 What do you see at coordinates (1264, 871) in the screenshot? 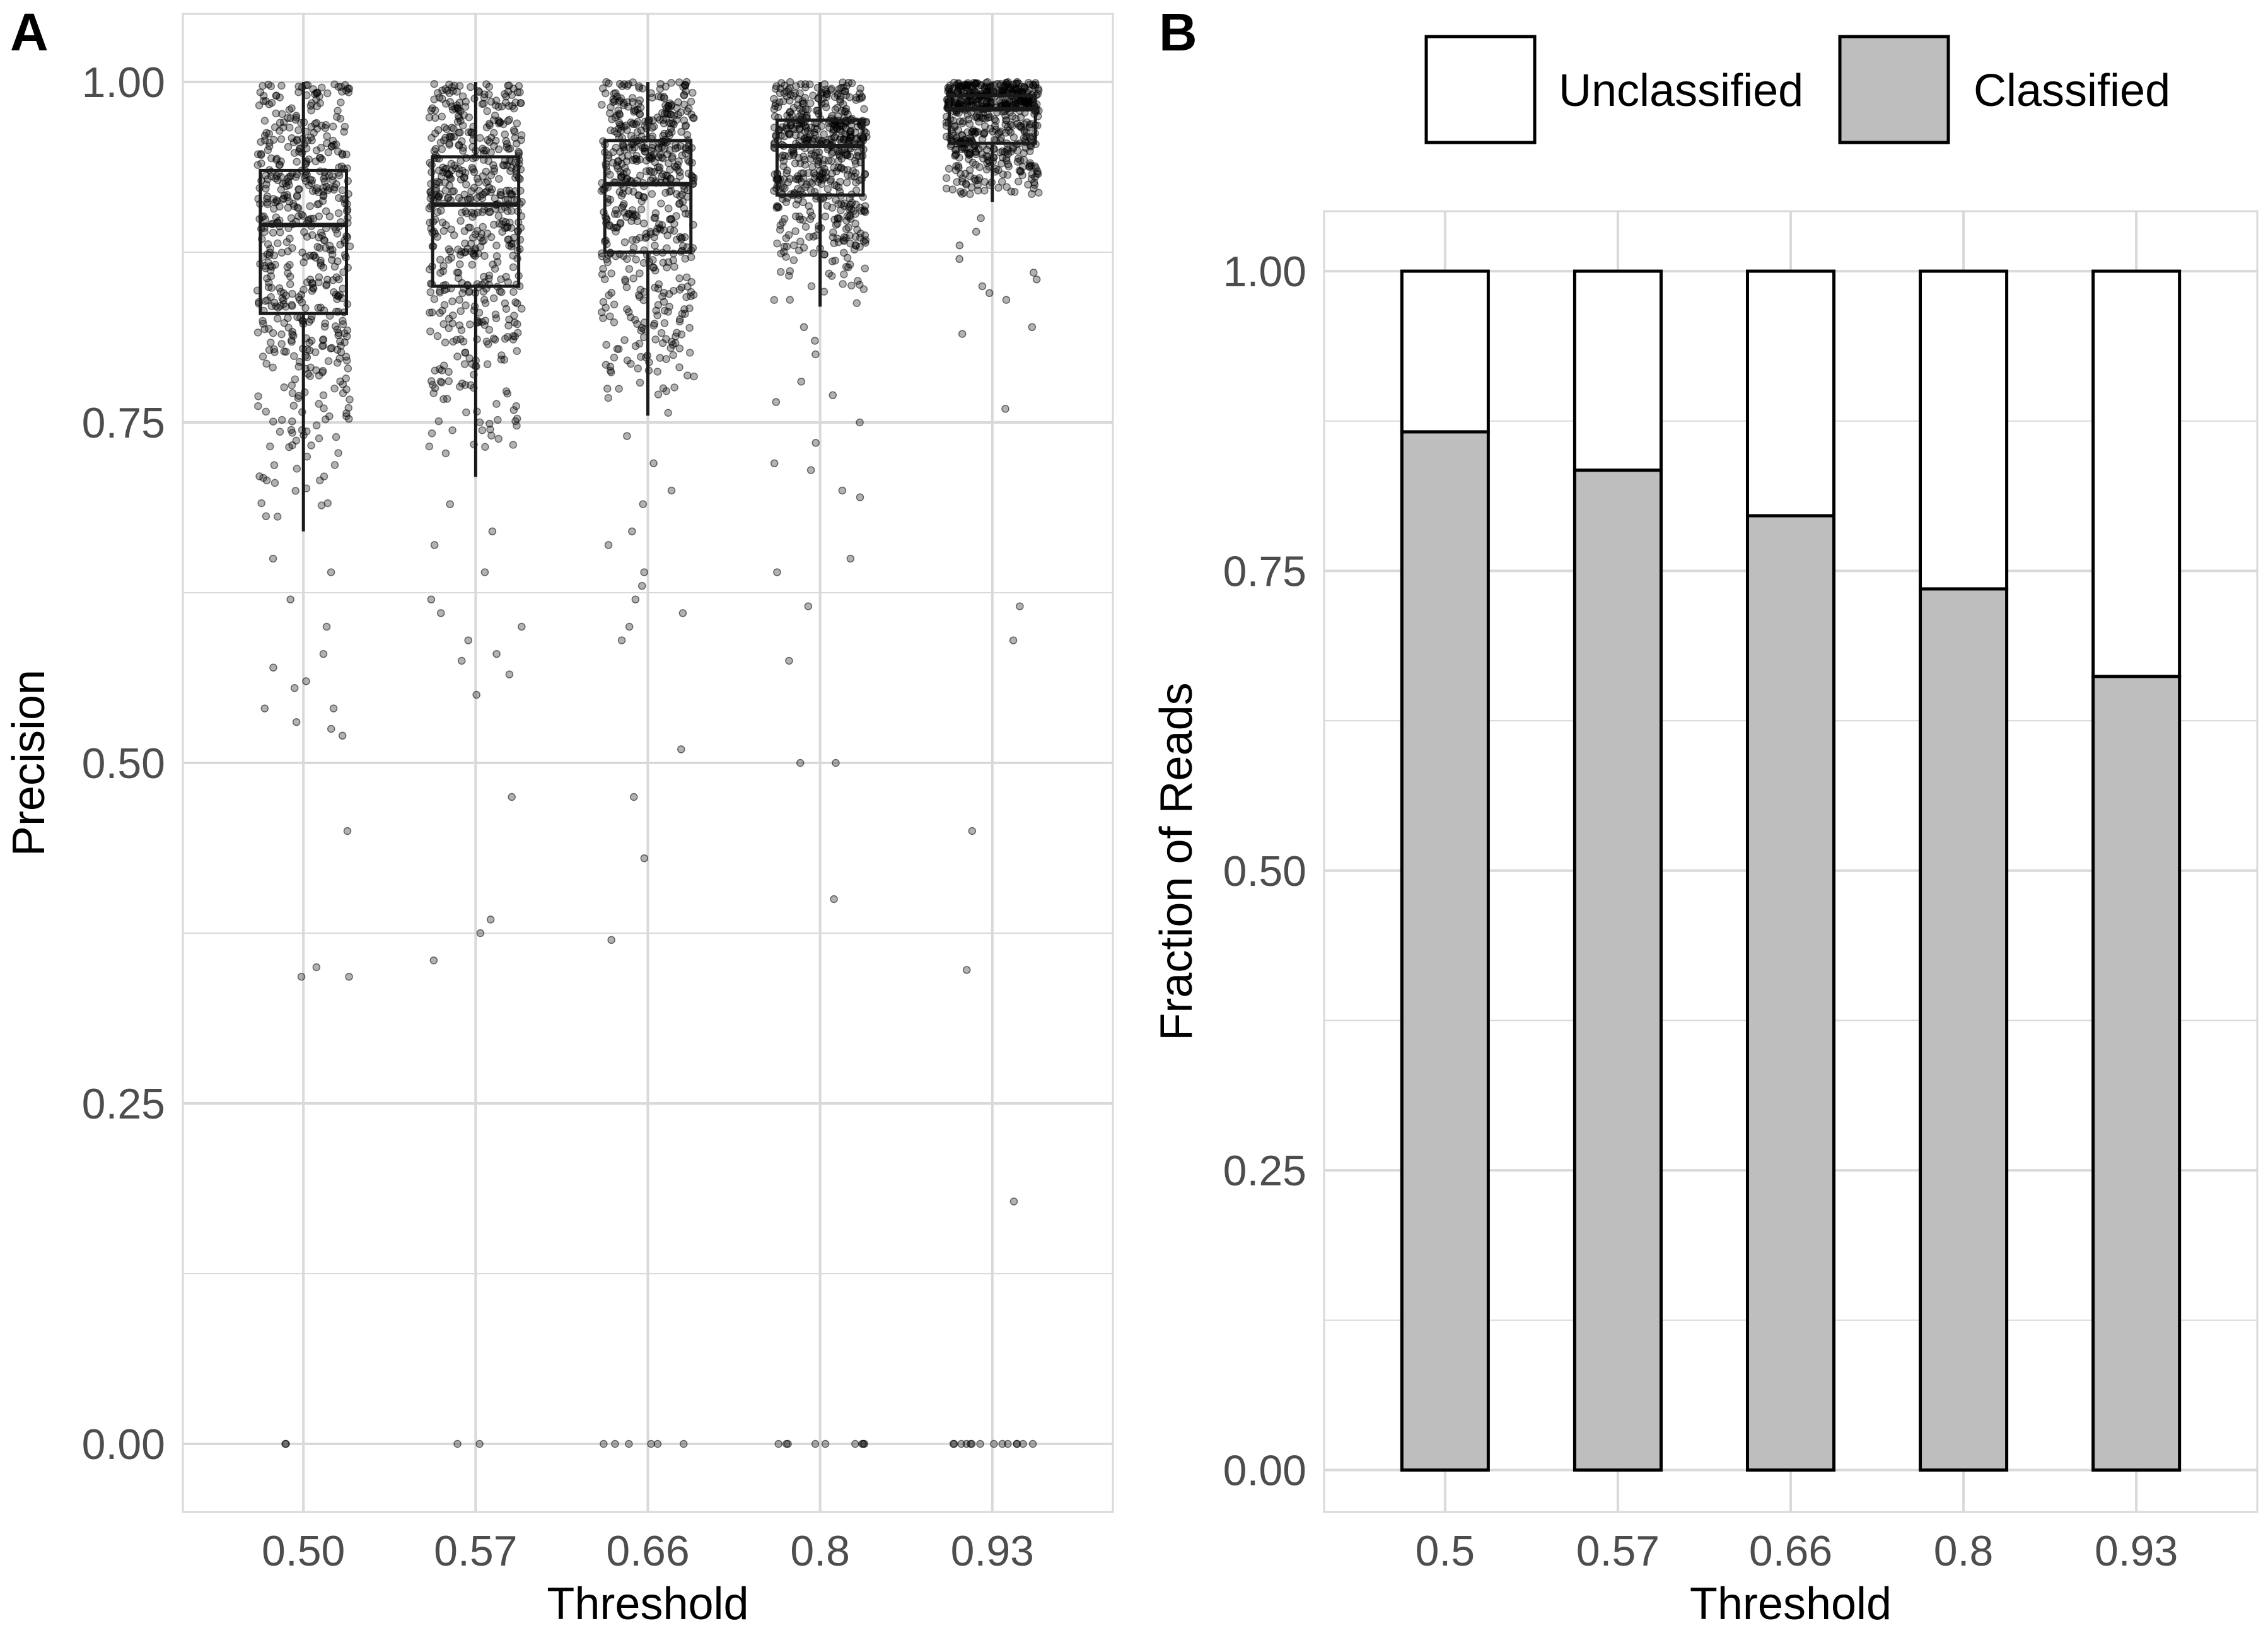
I see `panel-b-y-tick-label: 0.50` at bounding box center [1264, 871].